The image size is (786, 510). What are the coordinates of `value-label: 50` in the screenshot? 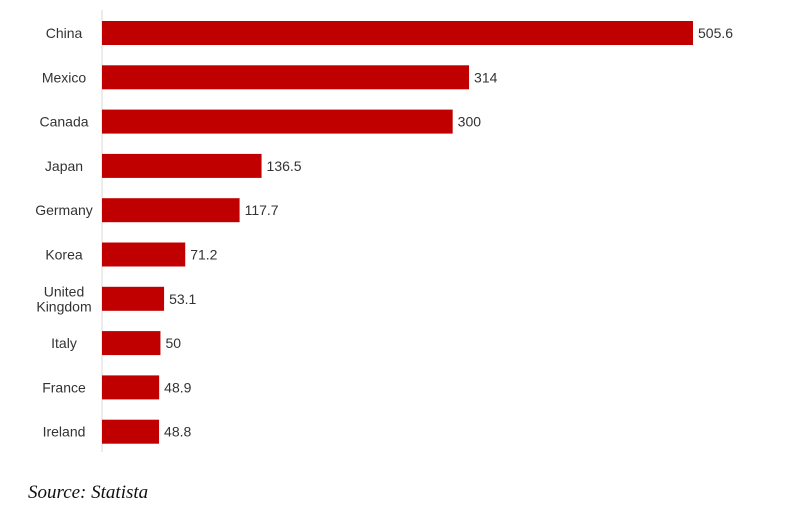 It's located at (173, 343).